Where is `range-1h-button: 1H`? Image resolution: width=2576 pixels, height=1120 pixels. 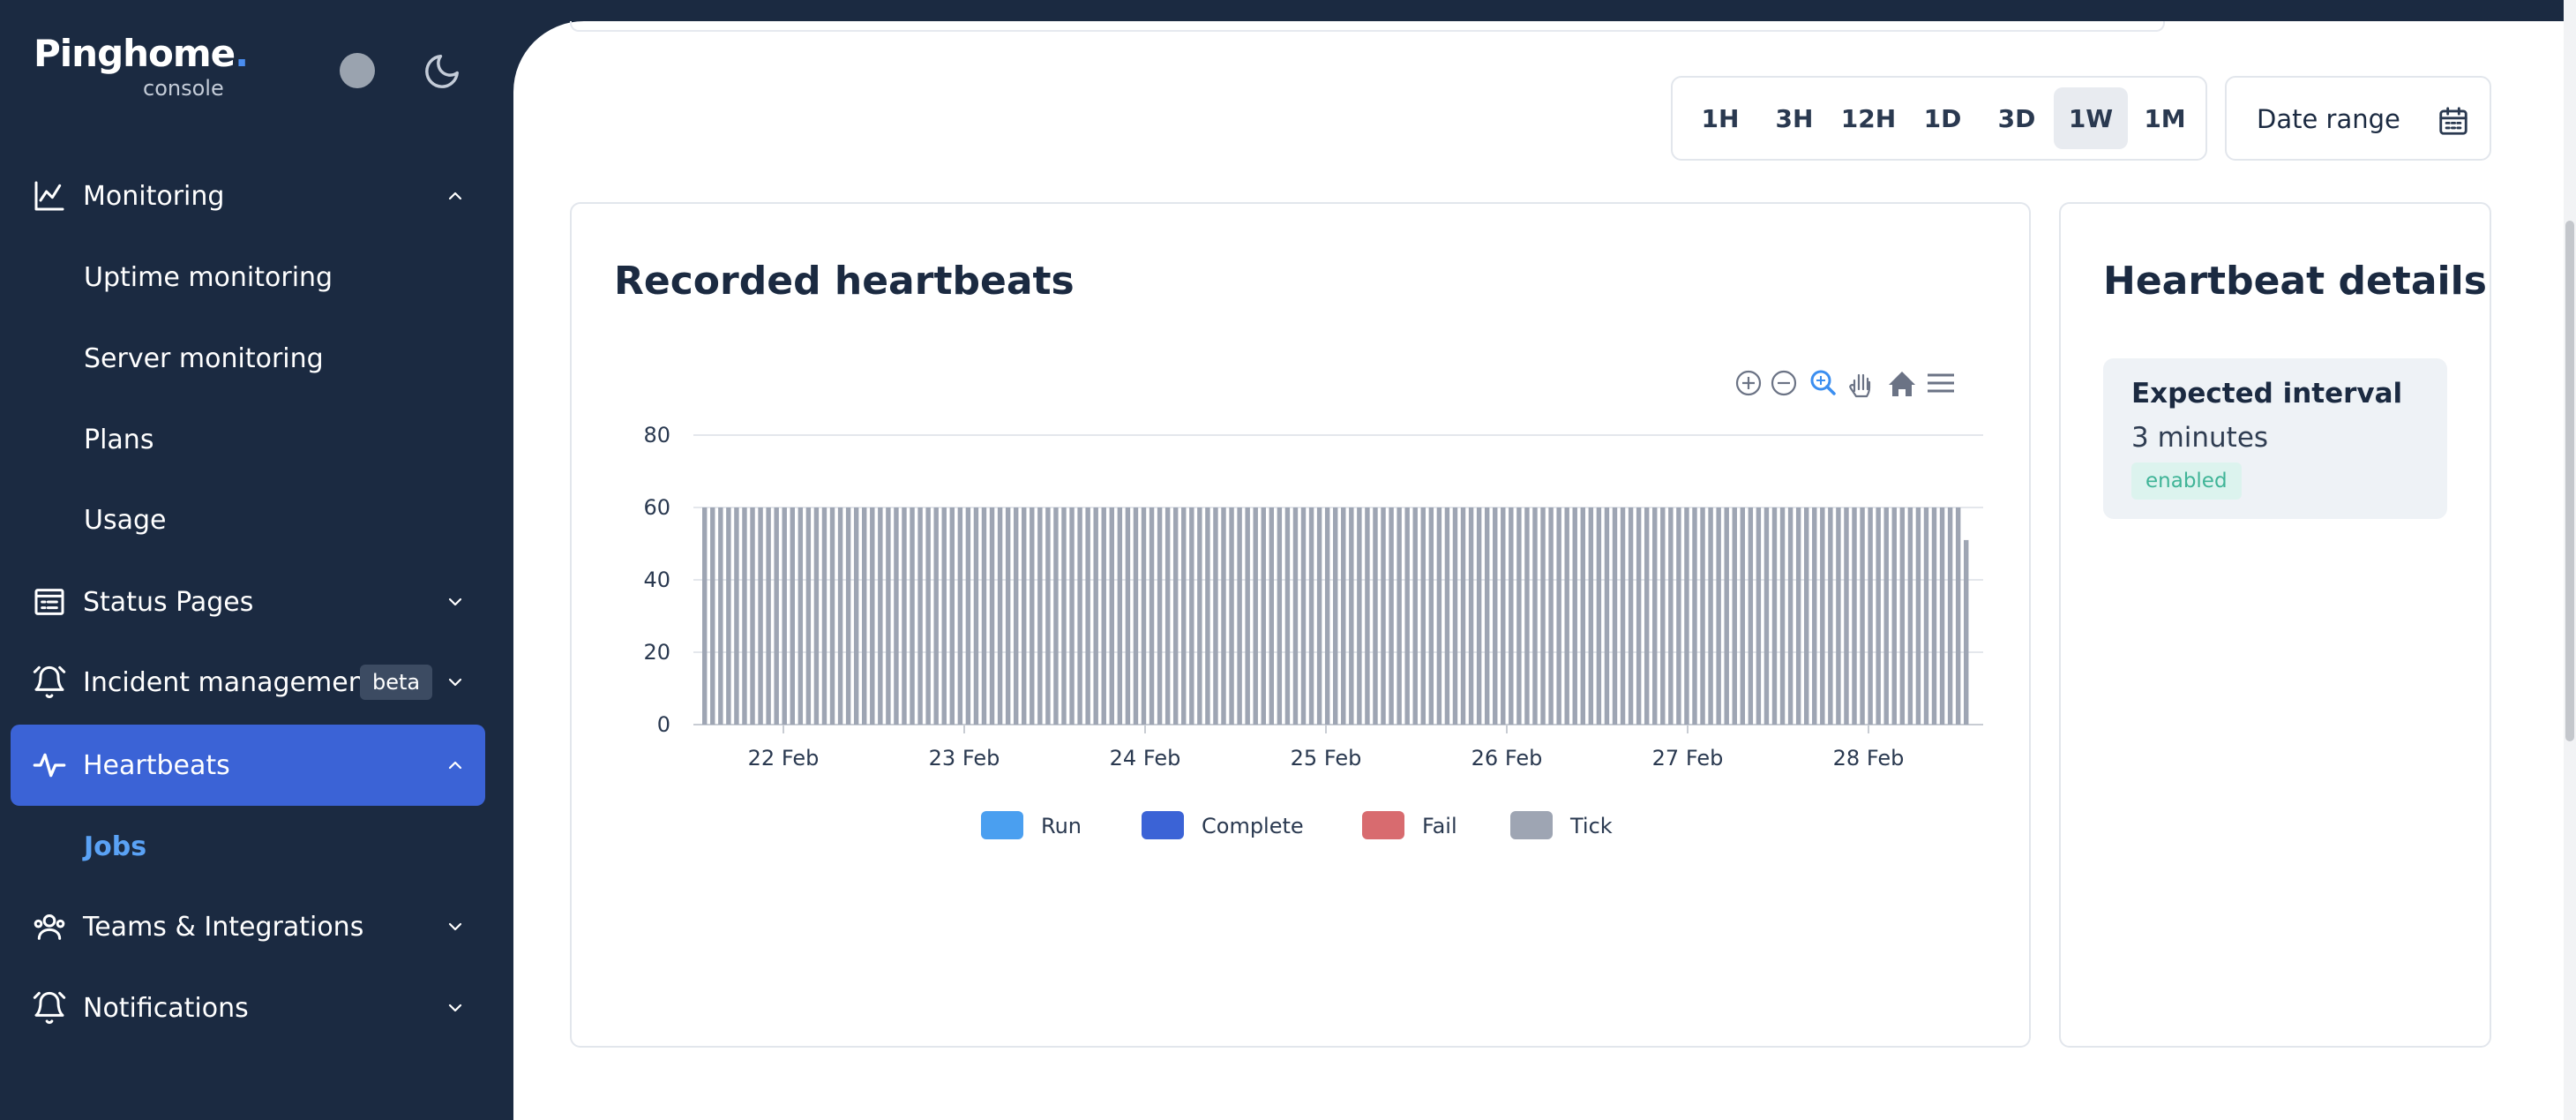
range-1h-button: 1H is located at coordinates (1721, 118).